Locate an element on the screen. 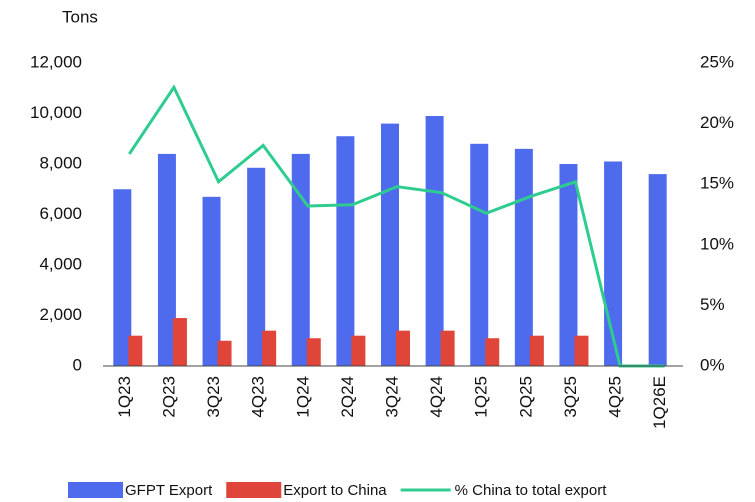 This screenshot has width=755, height=502. legend-label: GFPT Export is located at coordinates (169, 490).